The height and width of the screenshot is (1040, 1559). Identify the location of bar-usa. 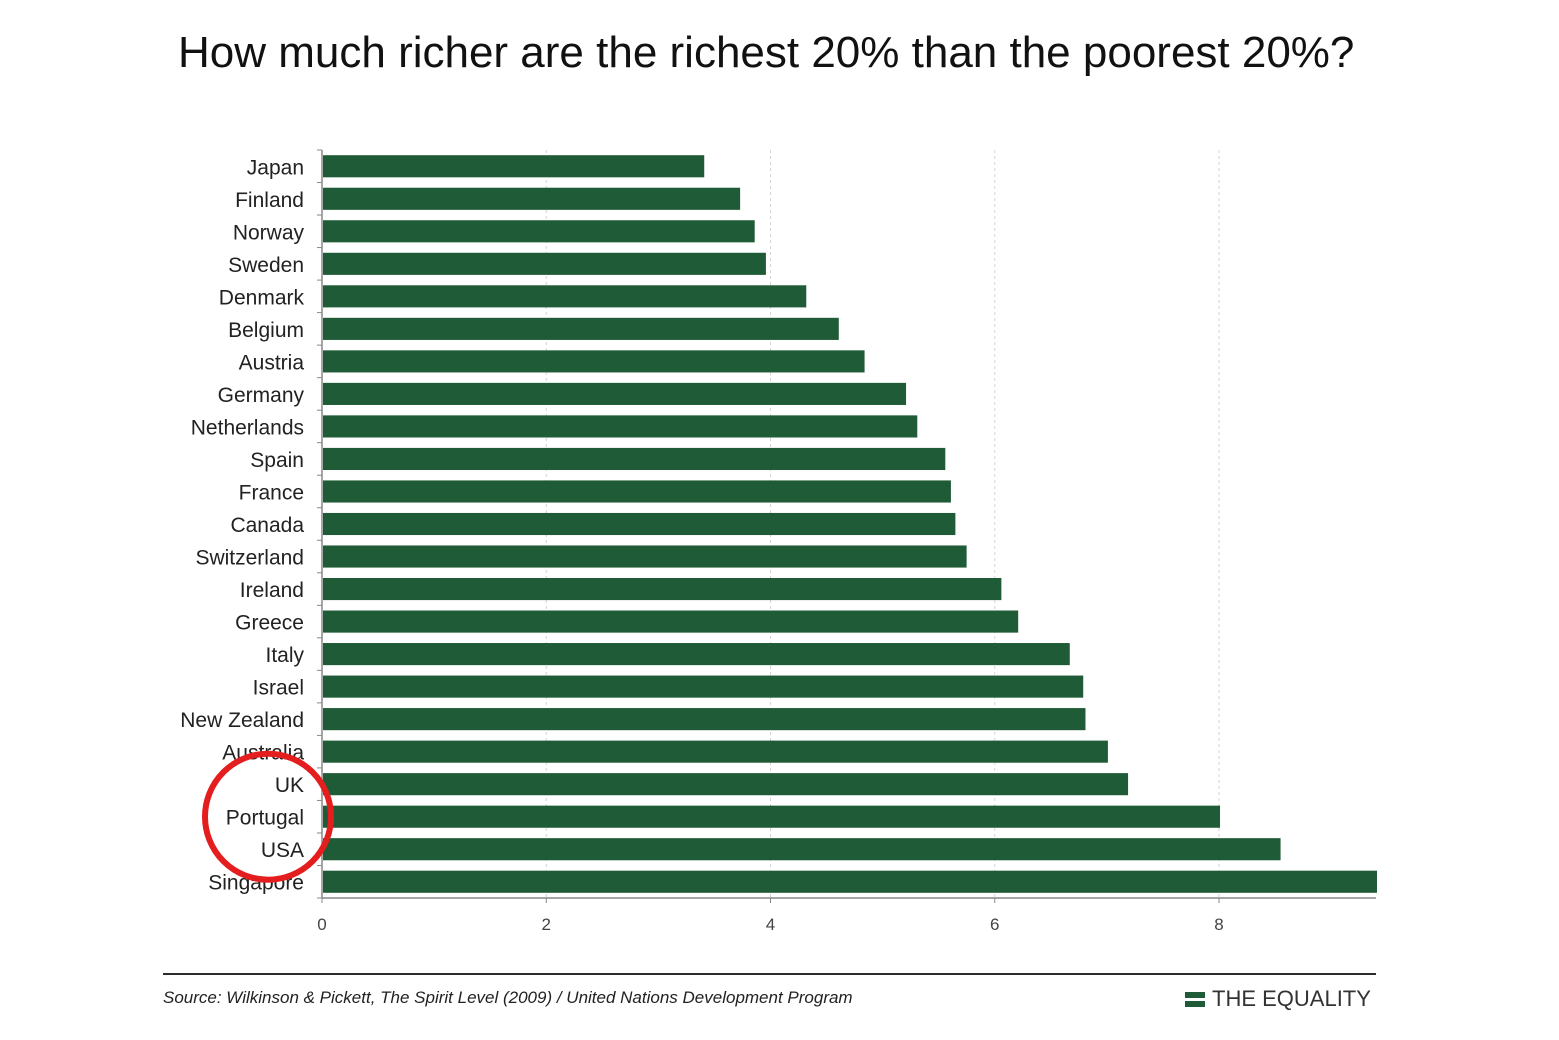
(802, 849).